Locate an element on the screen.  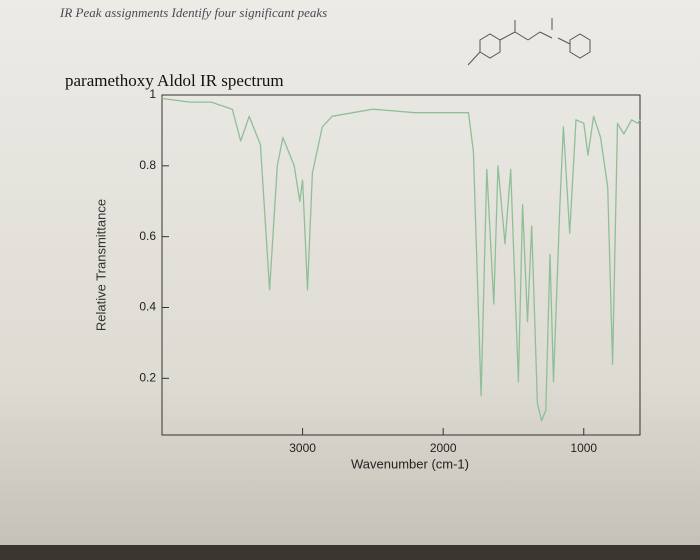
y-tick-label: 0.2 is located at coordinates (147, 378).